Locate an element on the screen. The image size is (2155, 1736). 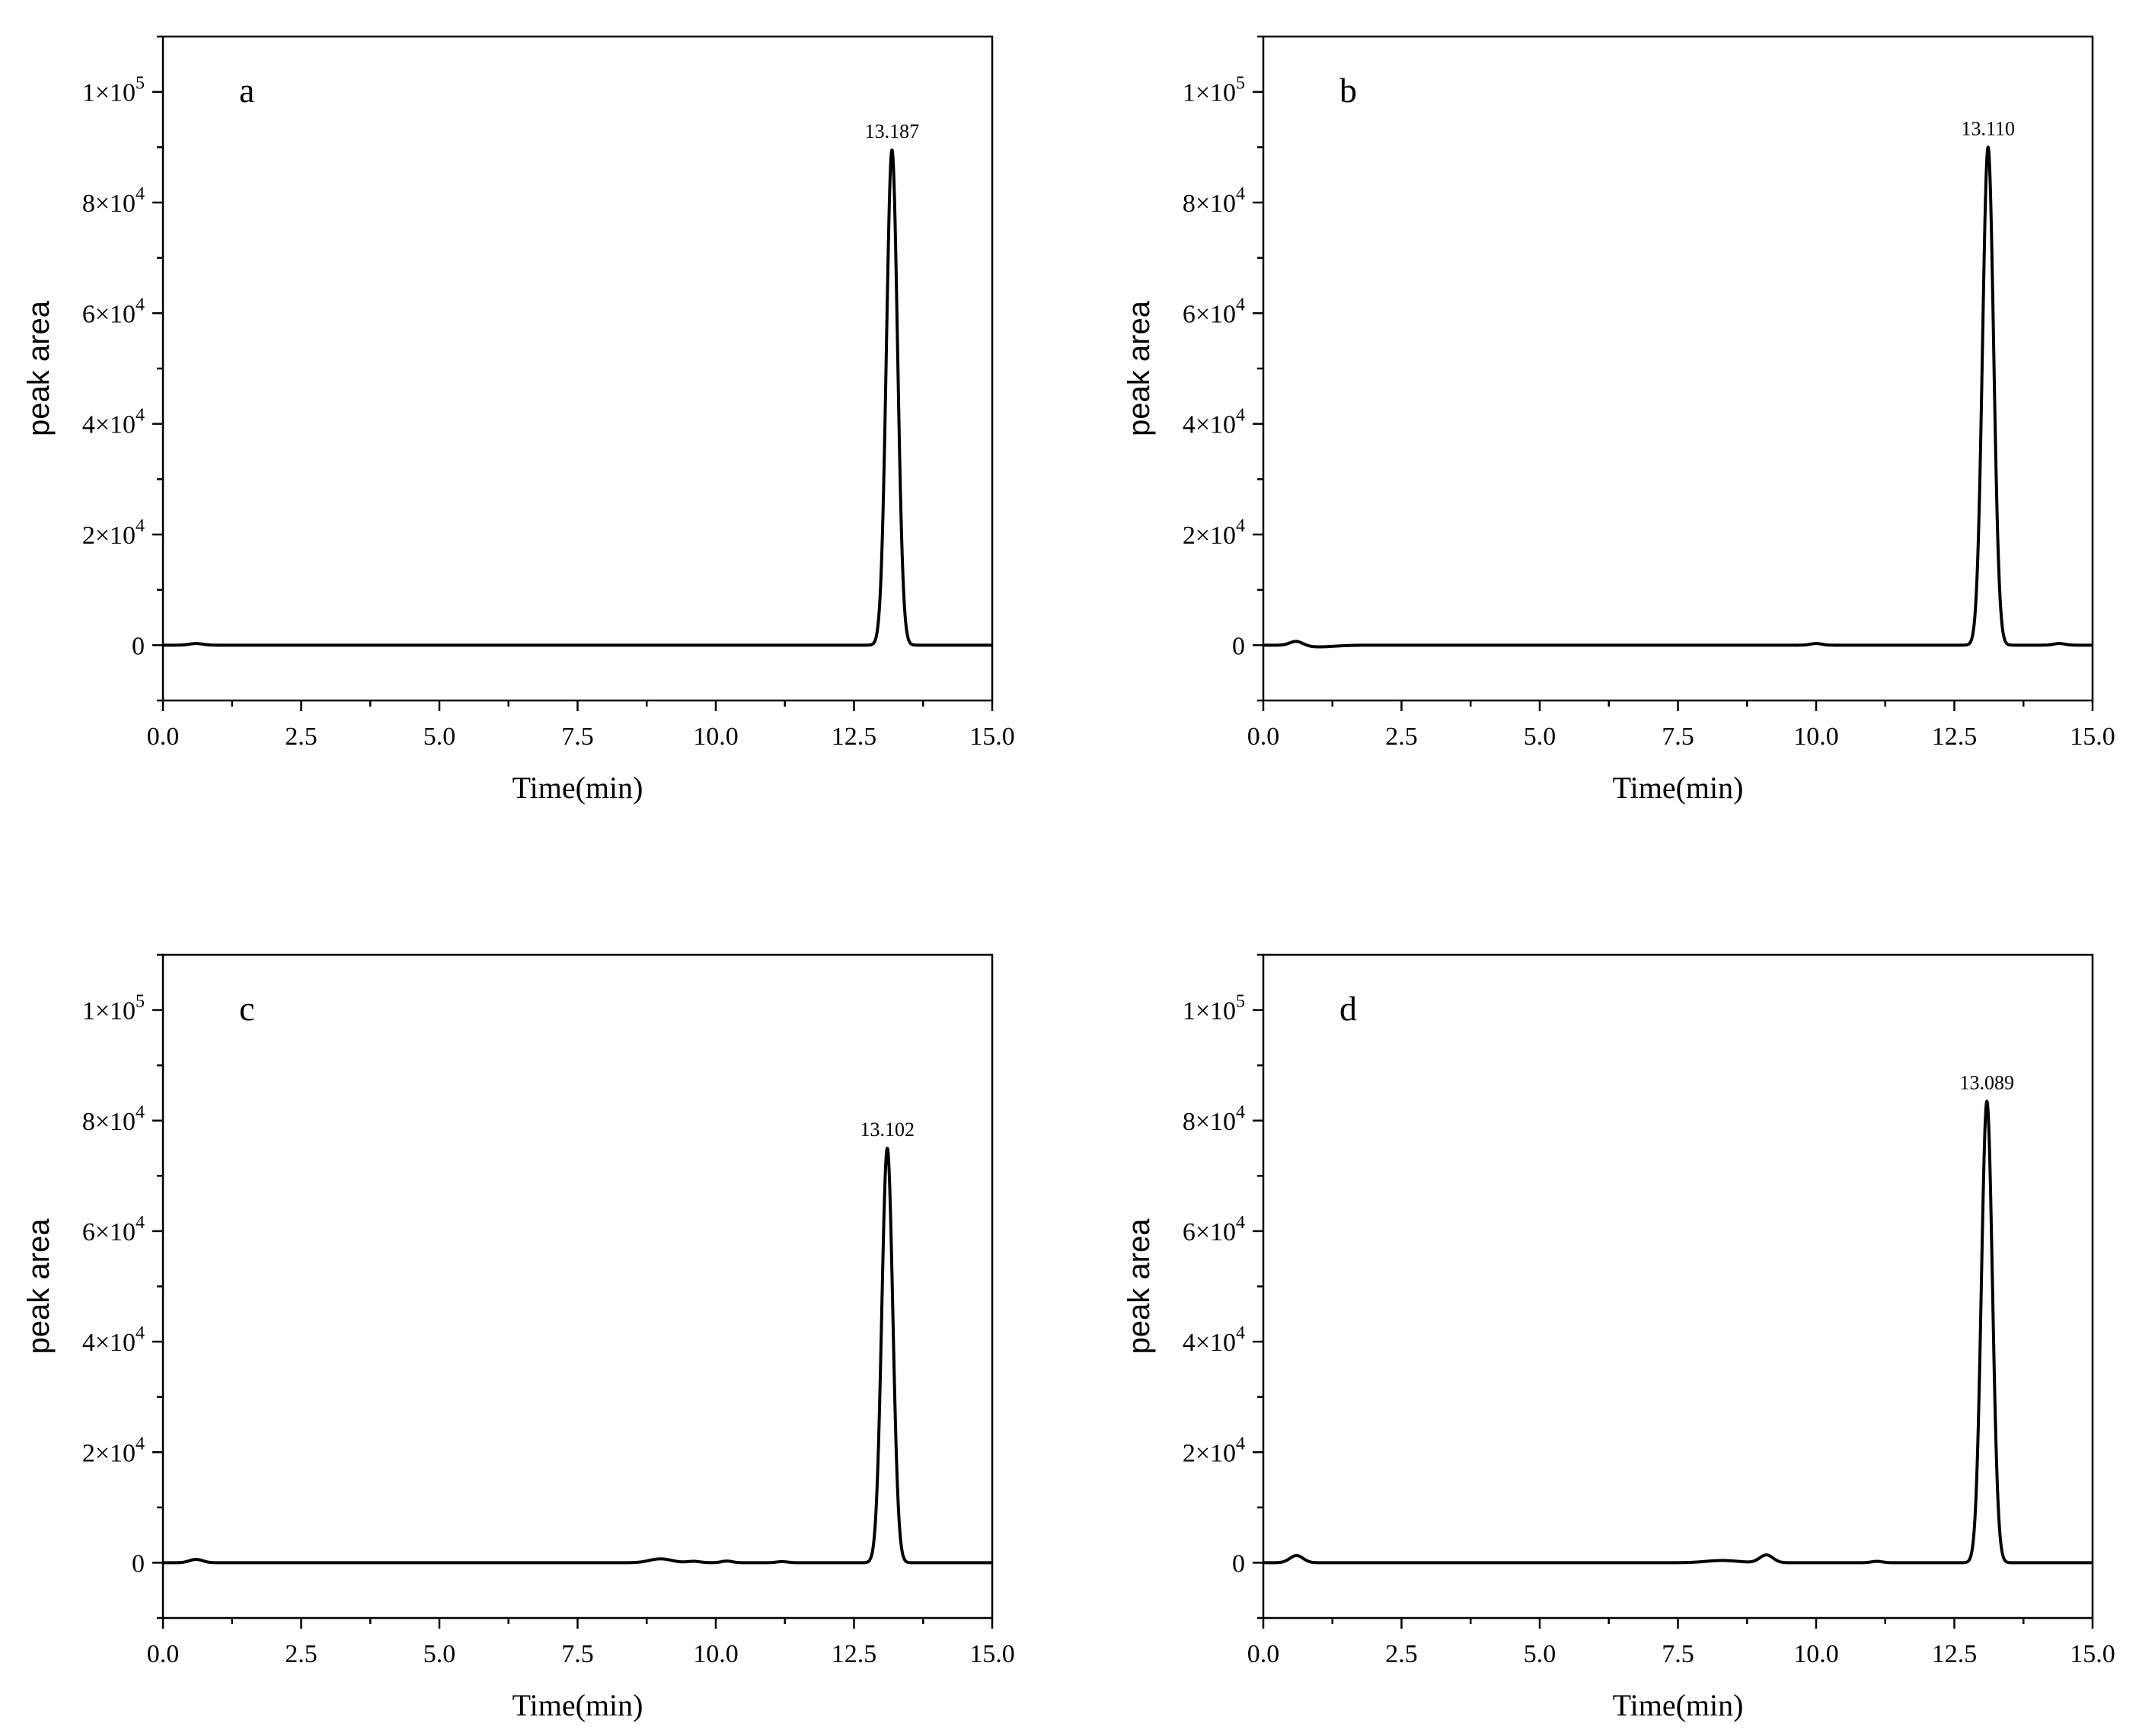
peak-retention-label: 13.089 is located at coordinates (1987, 1082).